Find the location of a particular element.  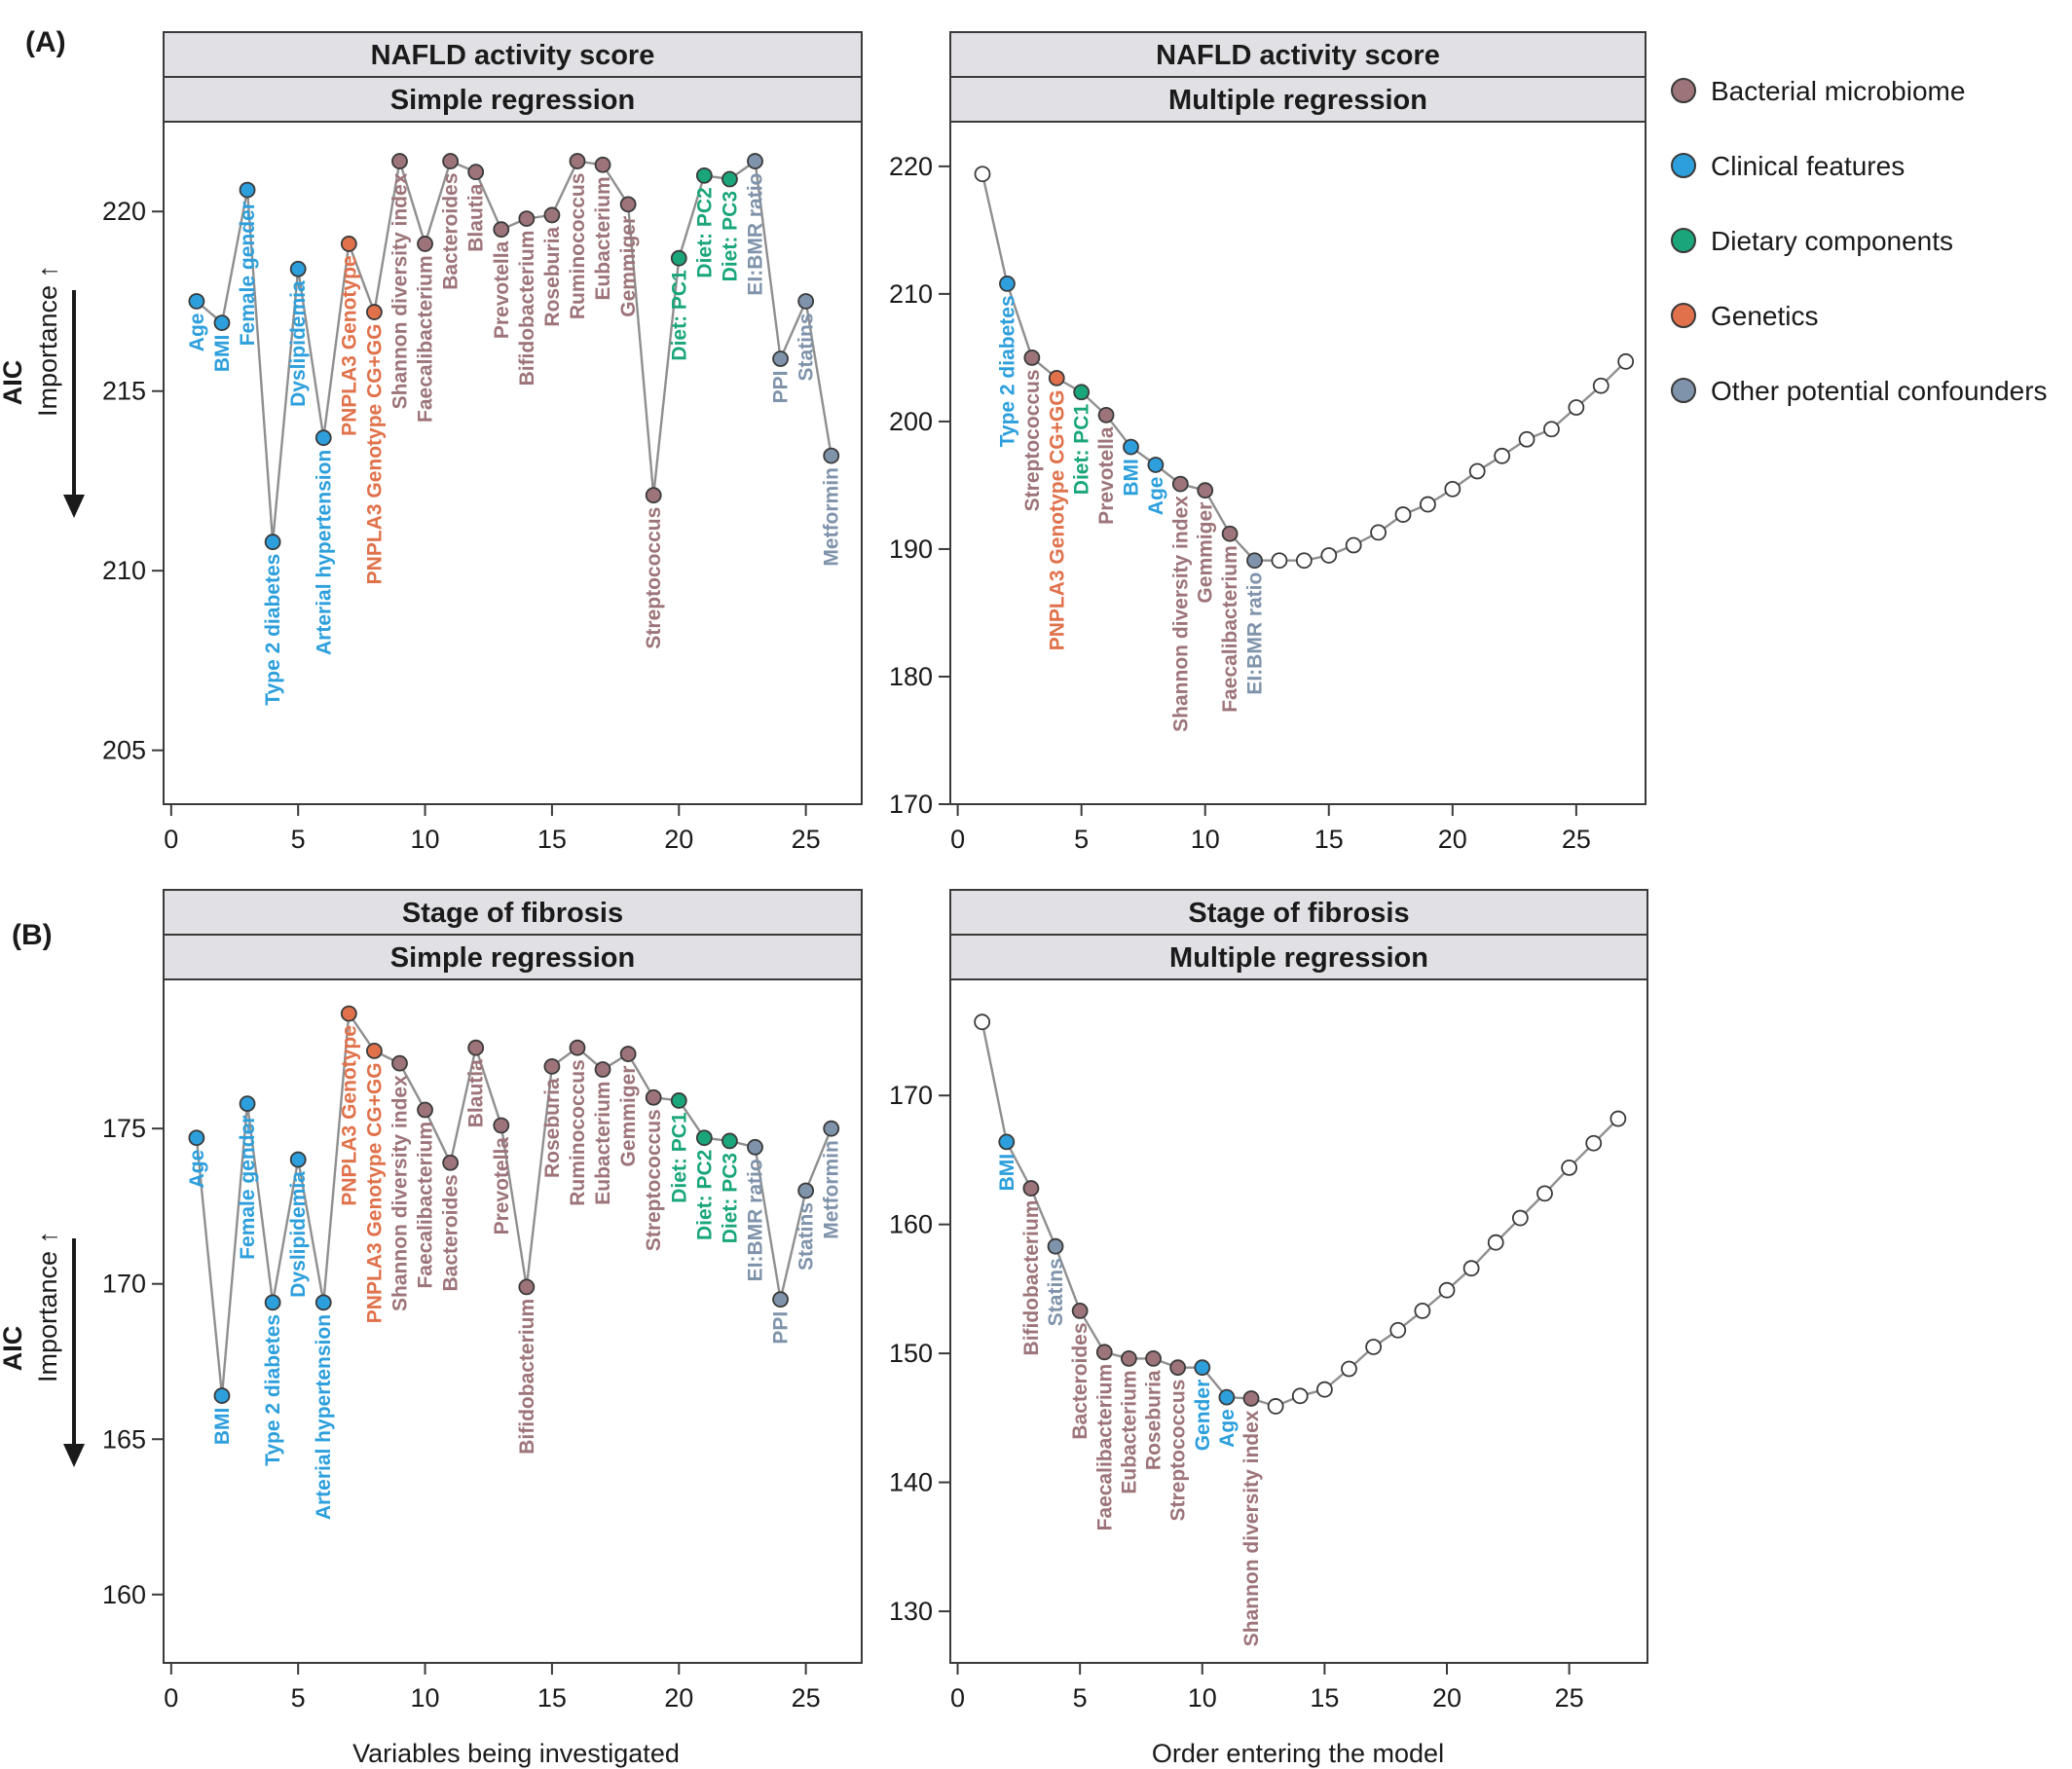

y-tick-label: 180 is located at coordinates (911, 676).